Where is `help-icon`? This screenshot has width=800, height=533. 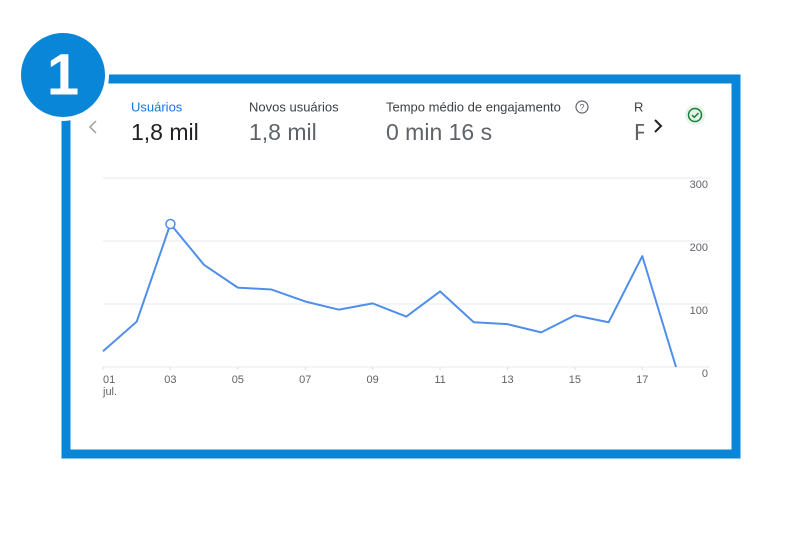 help-icon is located at coordinates (582, 107).